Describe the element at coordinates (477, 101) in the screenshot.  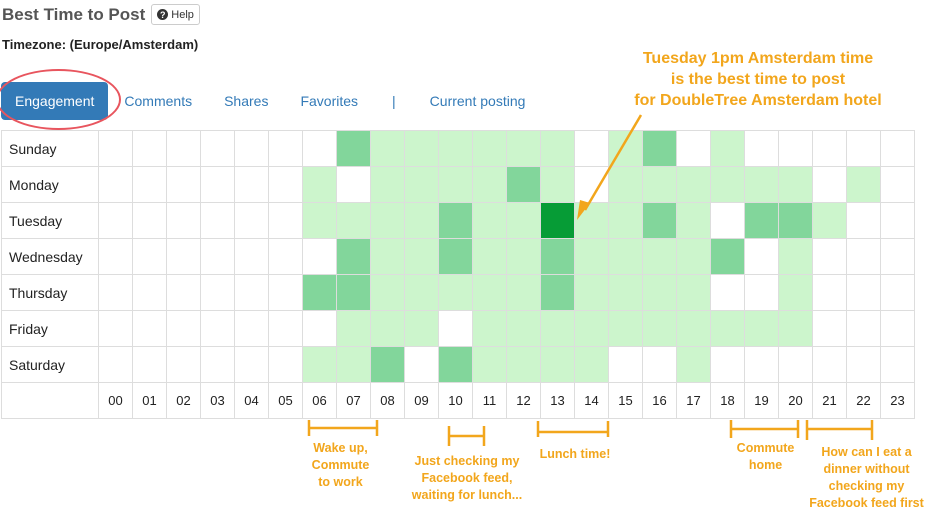
I see `tab-current-posting: Current posting` at that location.